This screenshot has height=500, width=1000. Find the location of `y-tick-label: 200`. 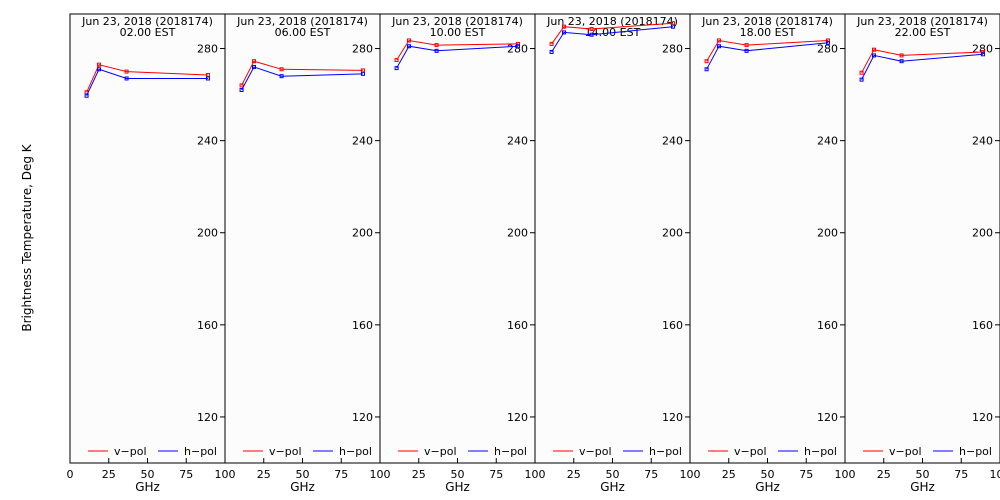

y-tick-label: 200 is located at coordinates (362, 233).